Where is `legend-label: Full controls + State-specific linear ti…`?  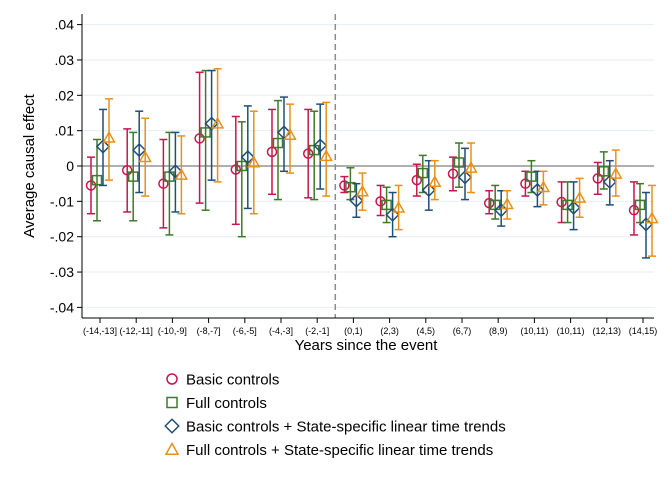
legend-label: Full controls + State-specific linear ti… is located at coordinates (339, 450).